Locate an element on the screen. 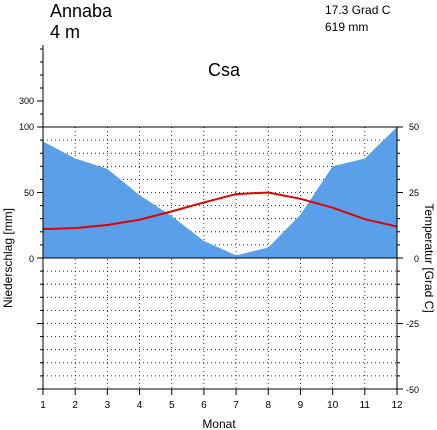 The image size is (437, 430). left-tick-label: 100 is located at coordinates (26, 127).